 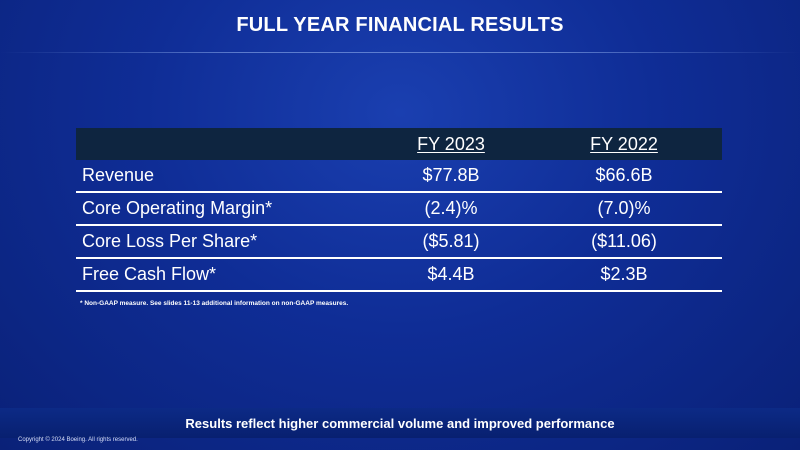 I want to click on table-row: Core Operating Margin* (2.4)% (7.0)%, so click(x=399, y=209).